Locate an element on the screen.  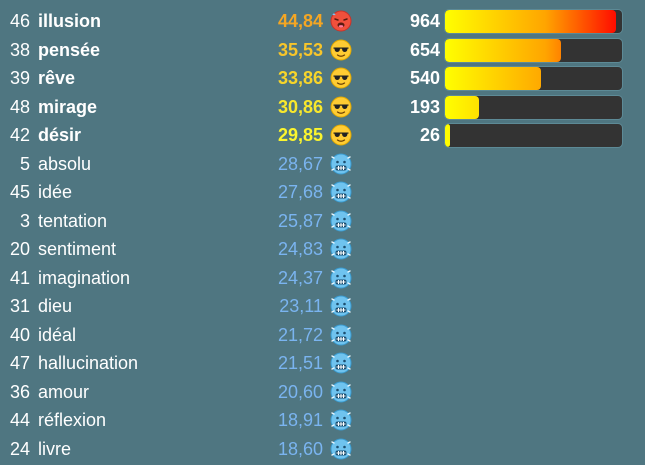
guess-row: 45 idée 27,68 is located at coordinates (322, 192).